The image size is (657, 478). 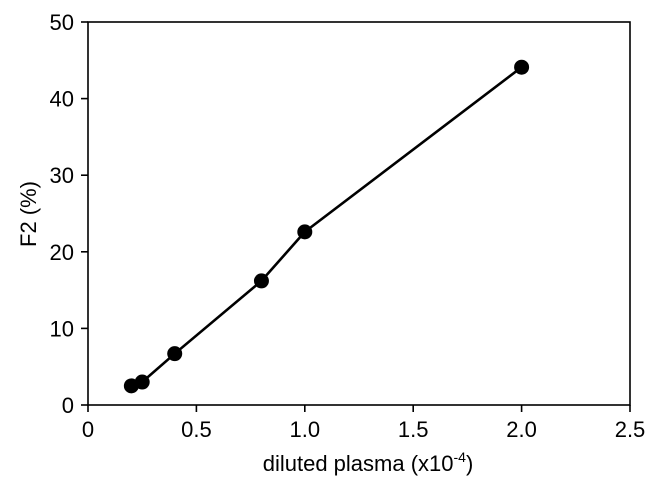 What do you see at coordinates (469, 463) in the screenshot?
I see `x-axis-title-suffix: )` at bounding box center [469, 463].